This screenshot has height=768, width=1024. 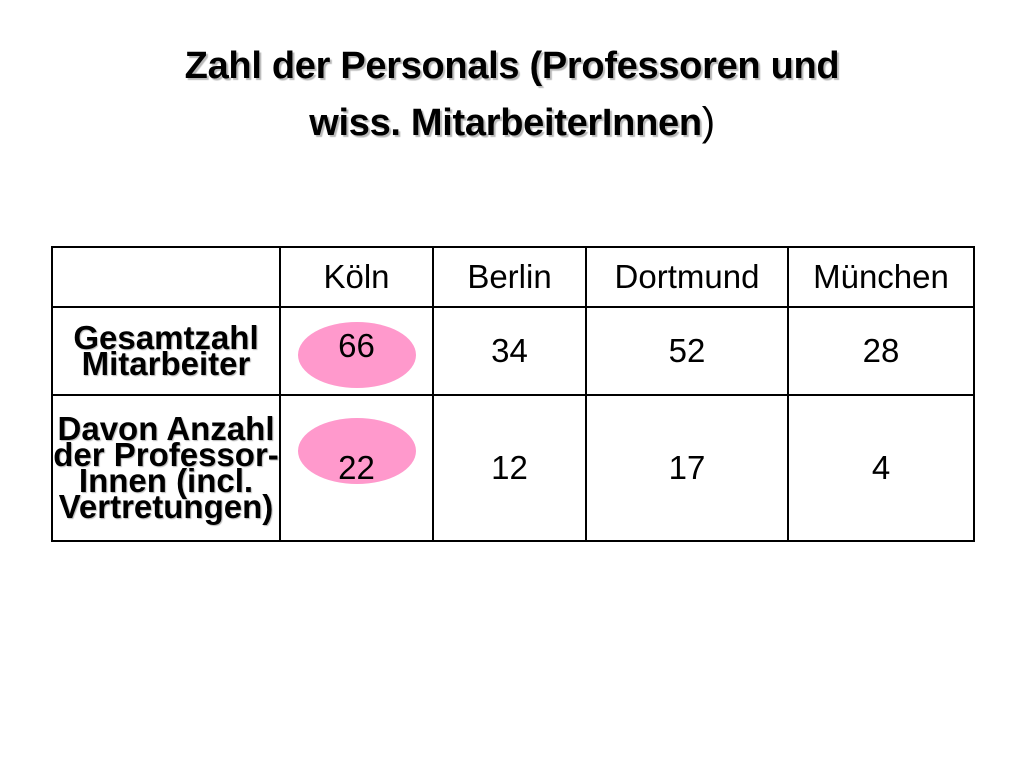 I want to click on cell-value: 4, so click(x=881, y=467).